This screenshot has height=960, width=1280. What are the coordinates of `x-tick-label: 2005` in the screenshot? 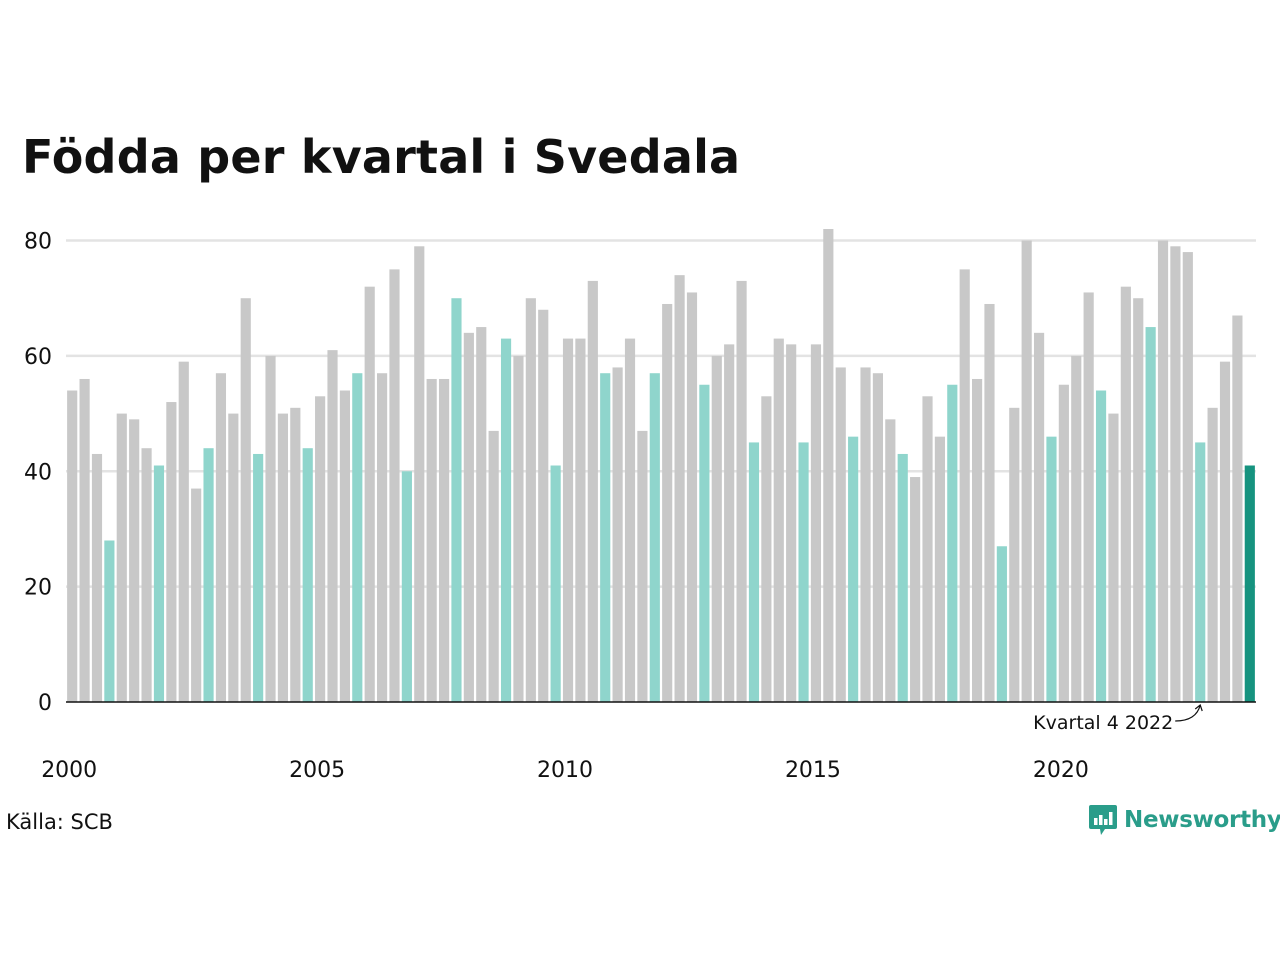 It's located at (317, 770).